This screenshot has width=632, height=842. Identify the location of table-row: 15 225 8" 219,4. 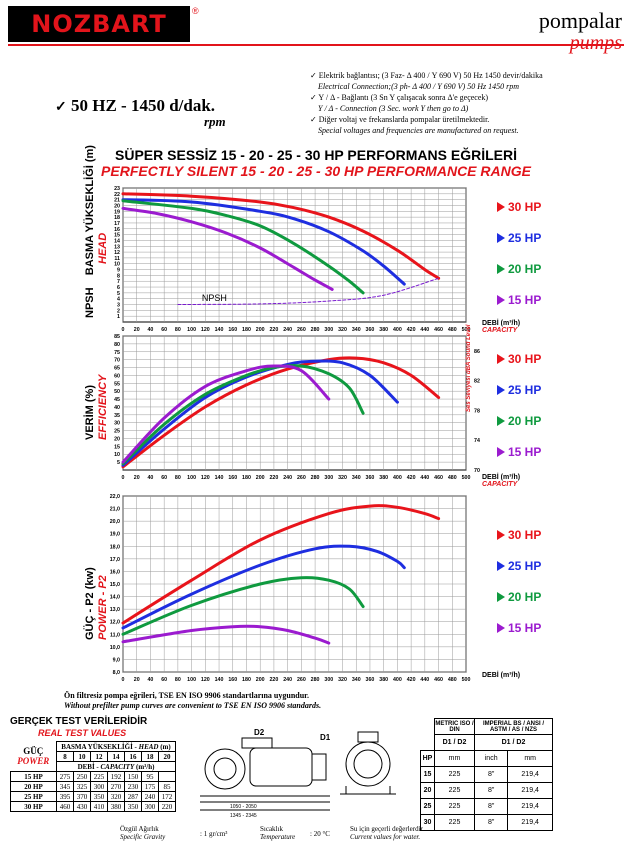
(486, 774).